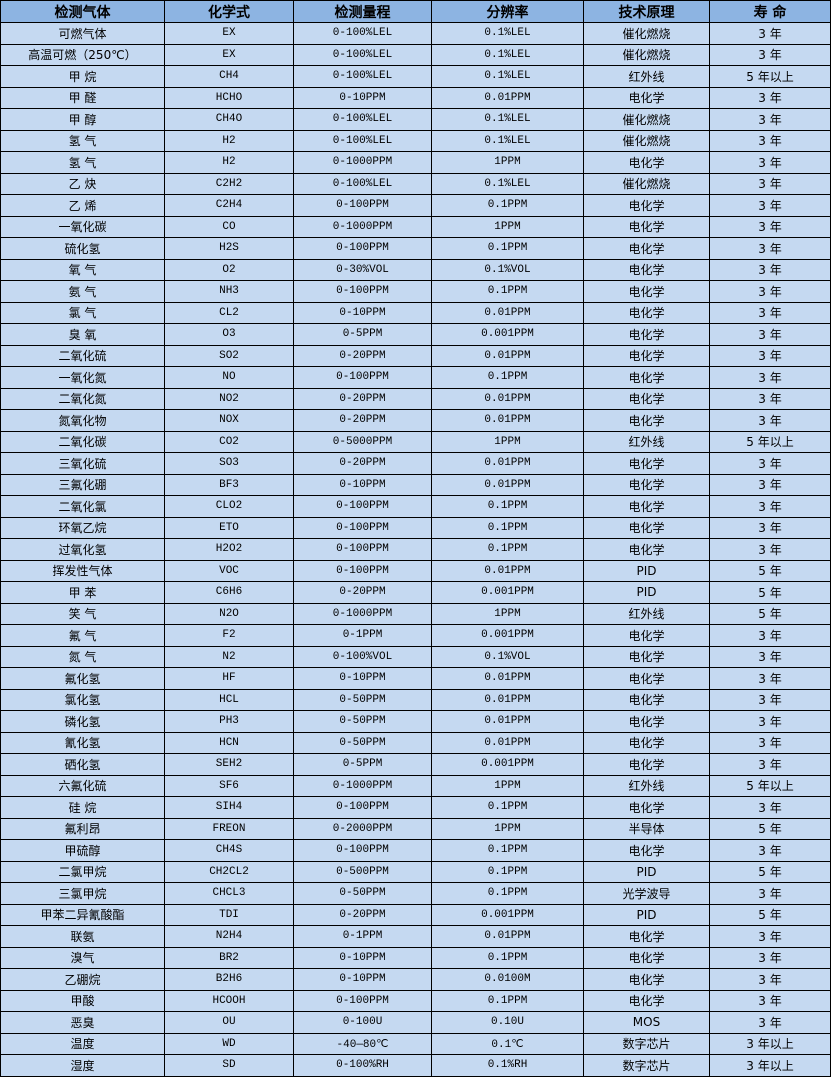  I want to click on table-row: 甲酸 HCOOH 0-100PPM 0.1PPM 电化学 3 年, so click(415, 1000).